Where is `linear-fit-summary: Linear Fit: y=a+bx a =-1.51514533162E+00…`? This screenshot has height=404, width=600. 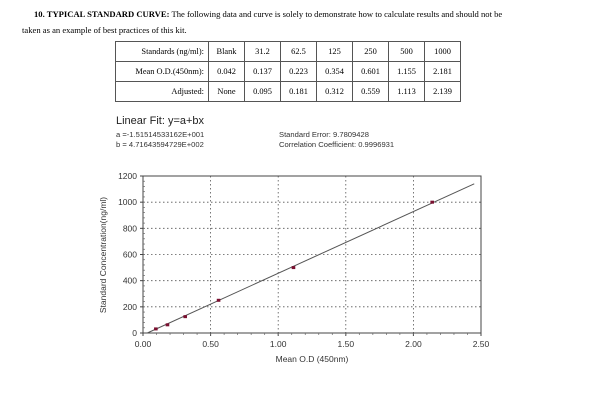
linear-fit-summary: Linear Fit: y=a+bx a =-1.51514533162E+00… is located at coordinates (255, 132).